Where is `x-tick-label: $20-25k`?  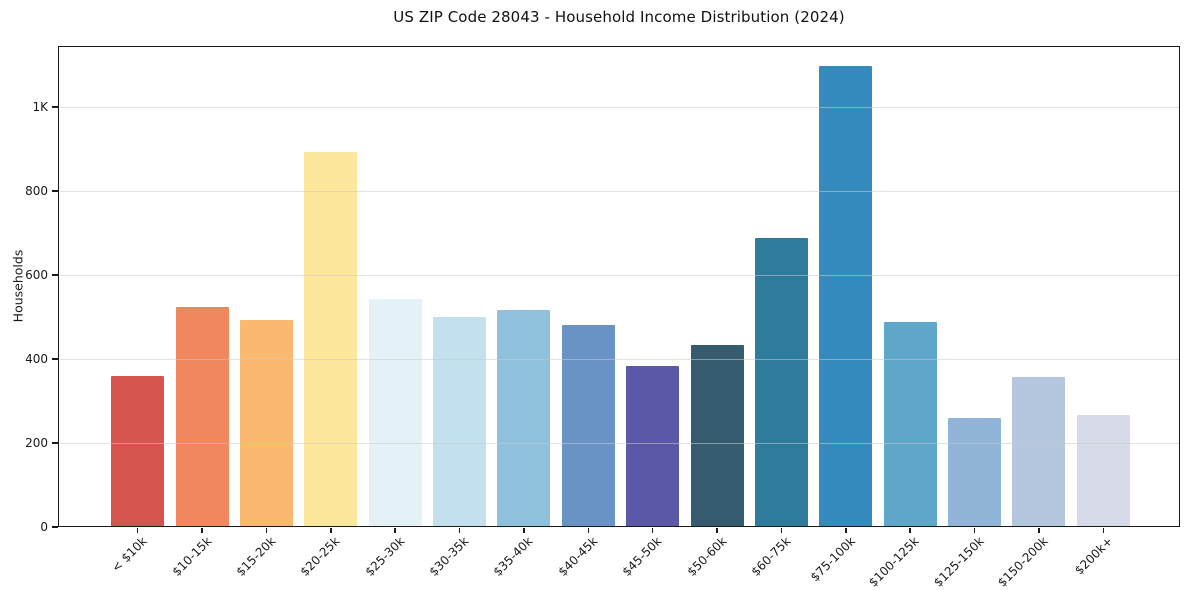
x-tick-label: $20-25k is located at coordinates (320, 556).